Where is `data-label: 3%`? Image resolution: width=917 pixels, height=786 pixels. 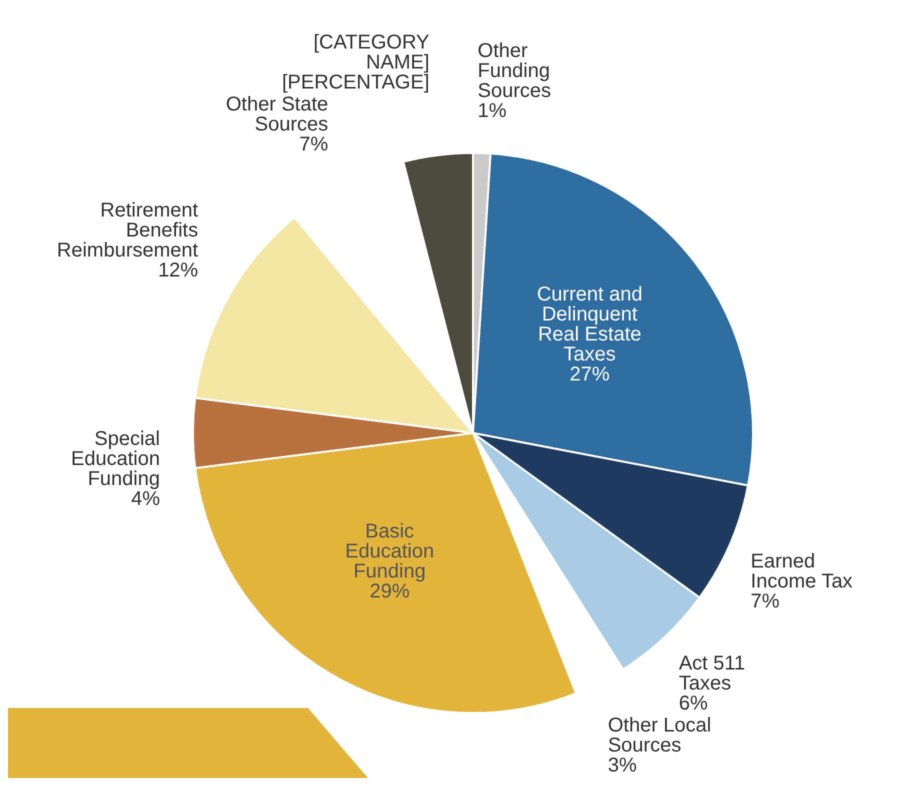
data-label: 3% is located at coordinates (622, 765).